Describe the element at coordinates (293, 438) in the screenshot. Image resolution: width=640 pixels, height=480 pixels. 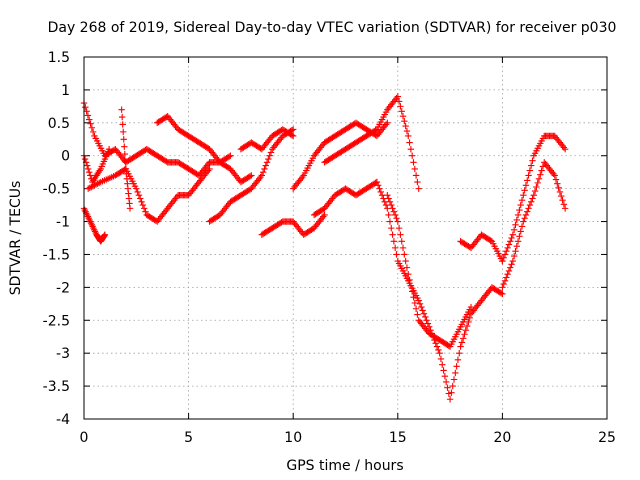
I see `x-tick-label: 10` at that location.